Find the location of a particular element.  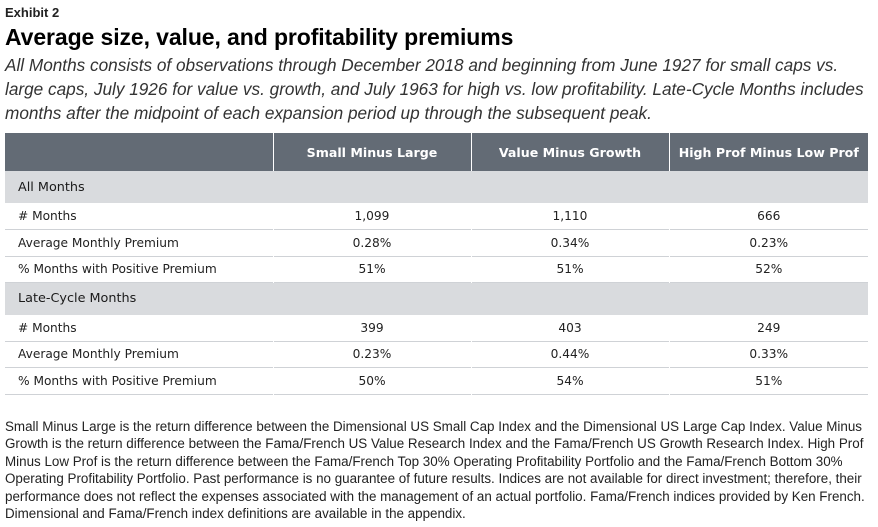

table-cell: 52% is located at coordinates (768, 269).